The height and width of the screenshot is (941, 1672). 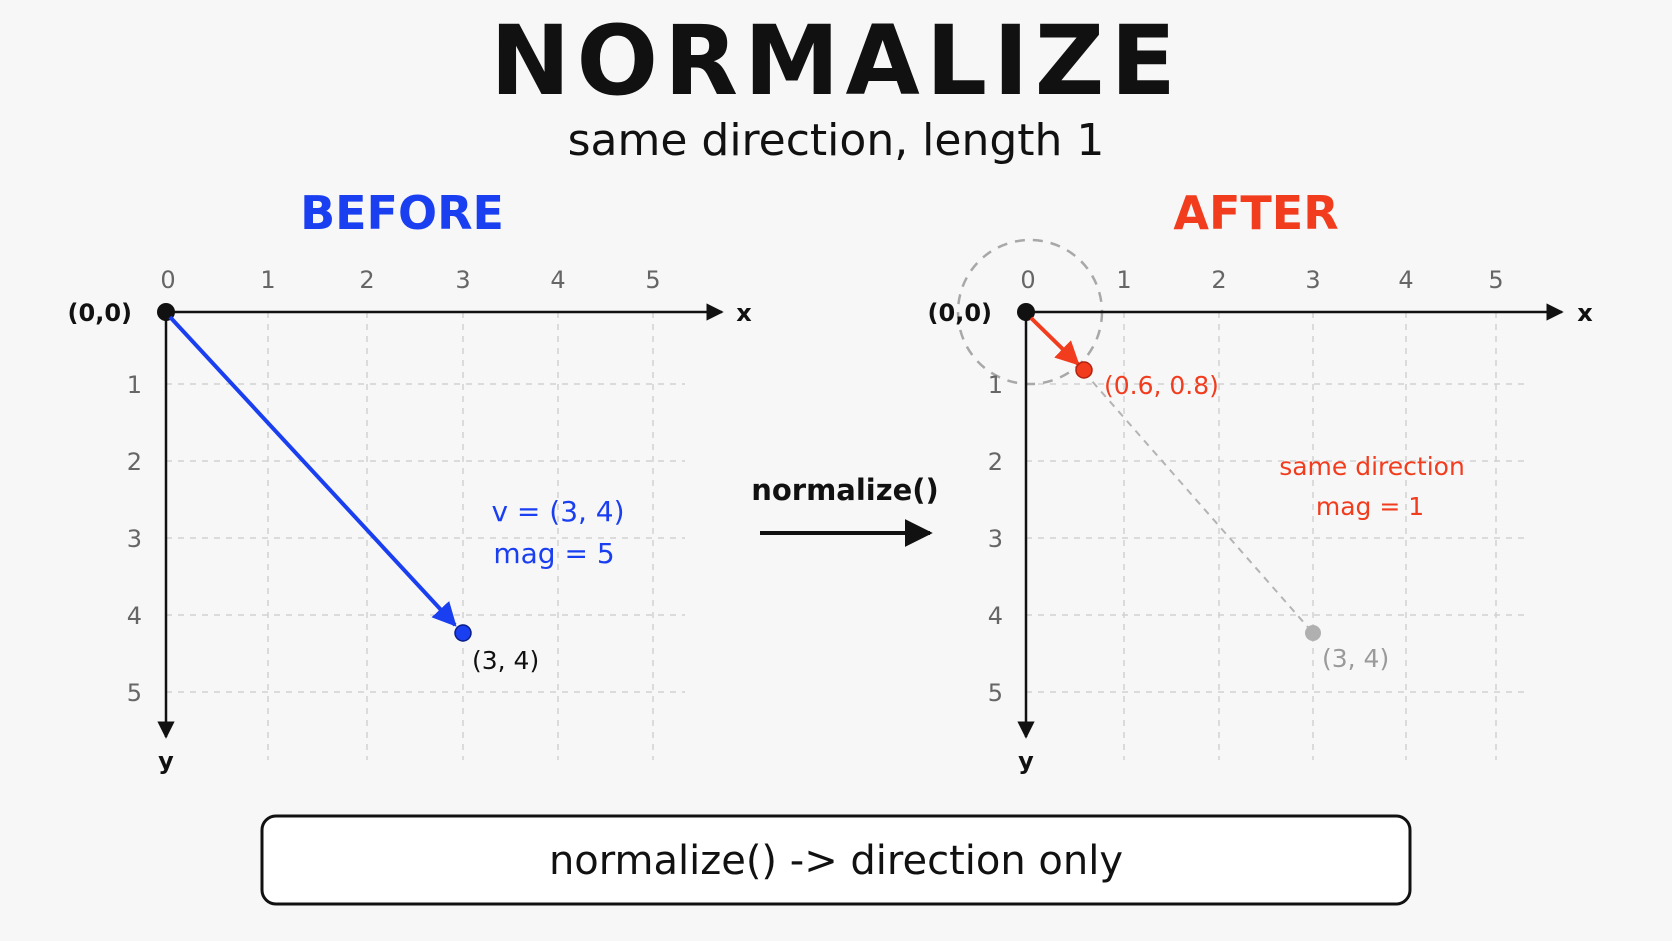 I want to click on before-y-tick-4: 4, so click(x=134, y=616).